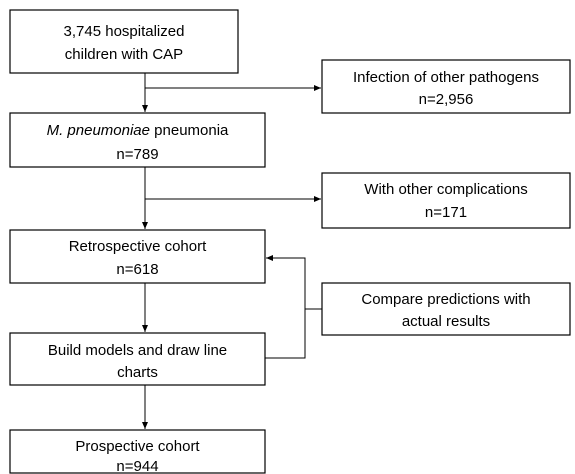 The image size is (575, 474). What do you see at coordinates (446, 321) in the screenshot?
I see `node-label: actual results` at bounding box center [446, 321].